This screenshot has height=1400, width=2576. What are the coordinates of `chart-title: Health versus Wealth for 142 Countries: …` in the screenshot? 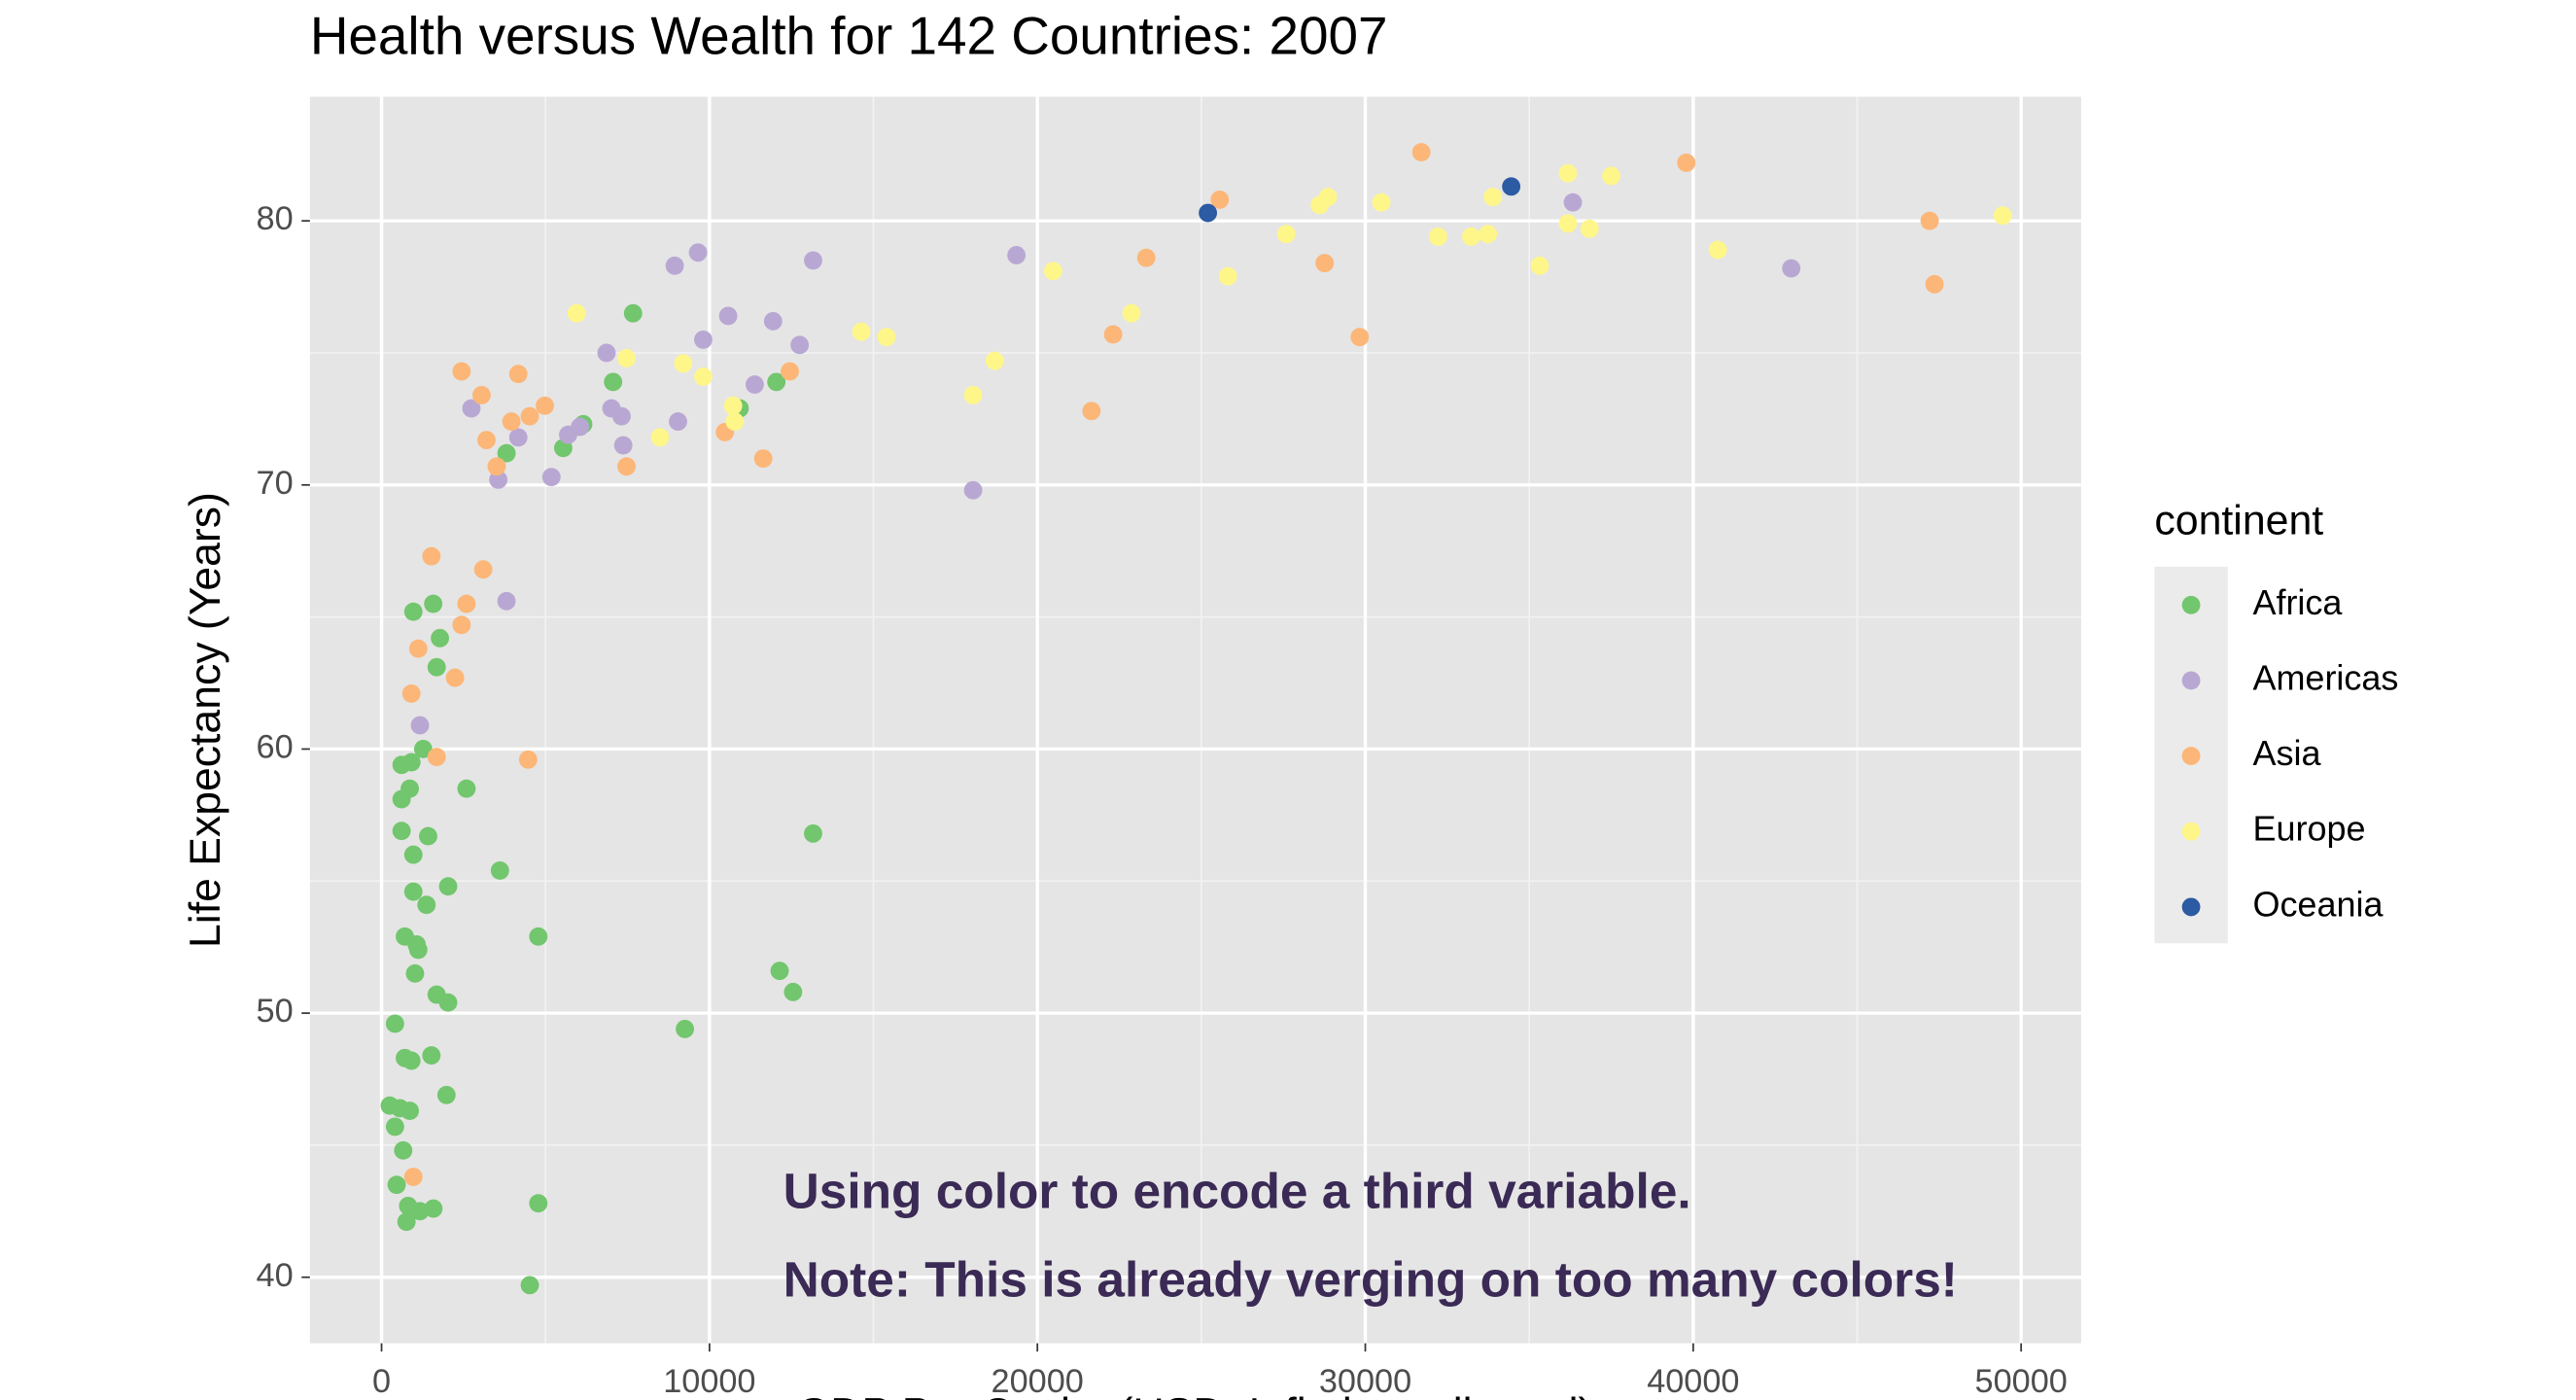 It's located at (849, 36).